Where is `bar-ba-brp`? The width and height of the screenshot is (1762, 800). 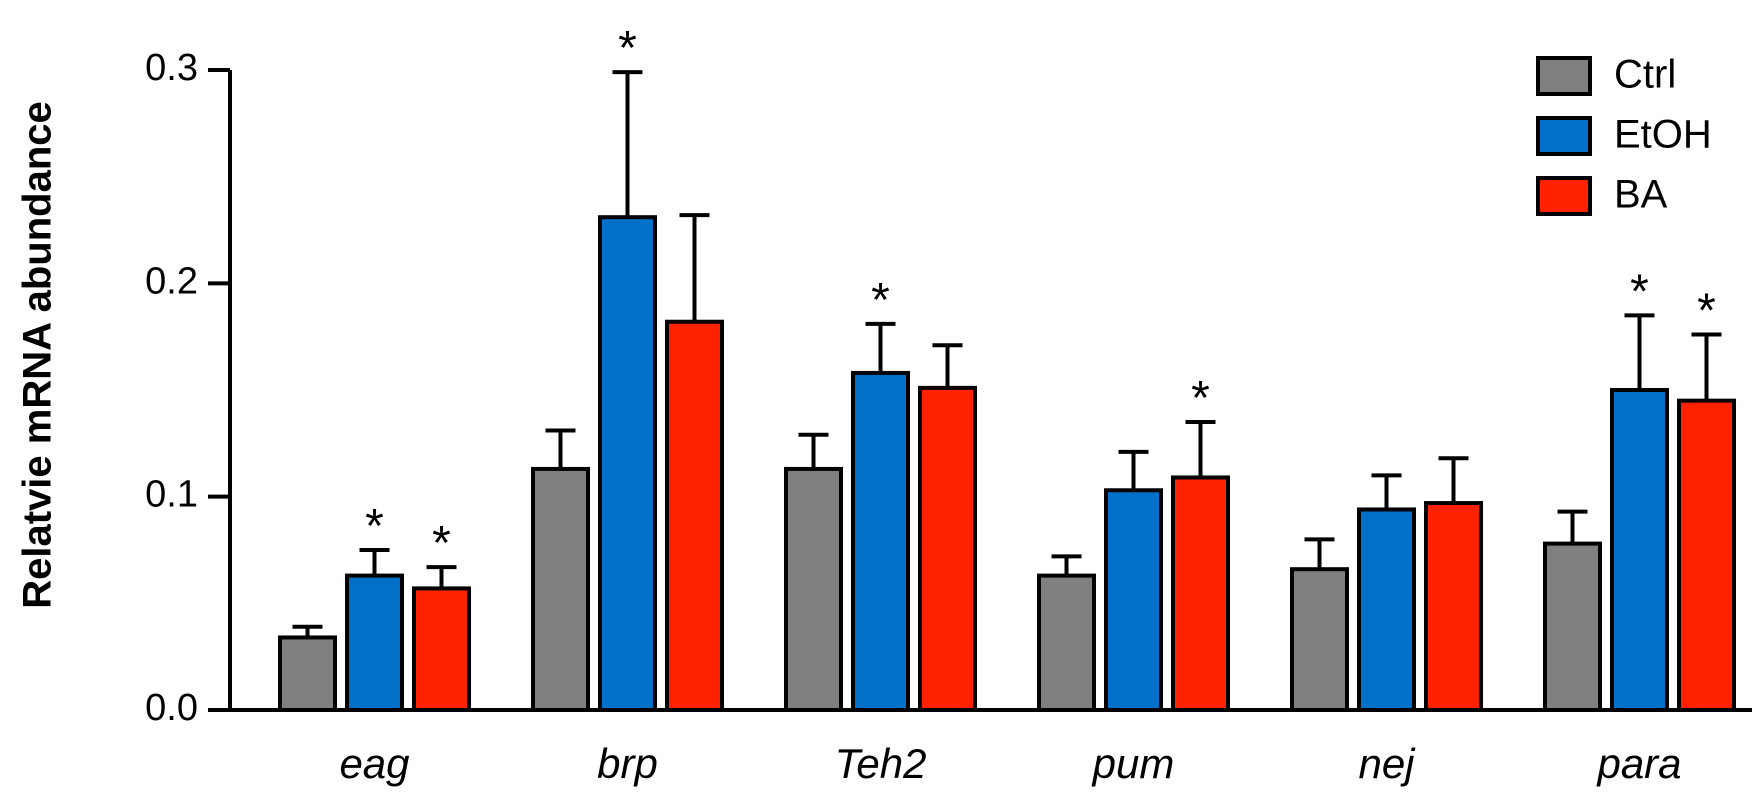 bar-ba-brp is located at coordinates (694, 515).